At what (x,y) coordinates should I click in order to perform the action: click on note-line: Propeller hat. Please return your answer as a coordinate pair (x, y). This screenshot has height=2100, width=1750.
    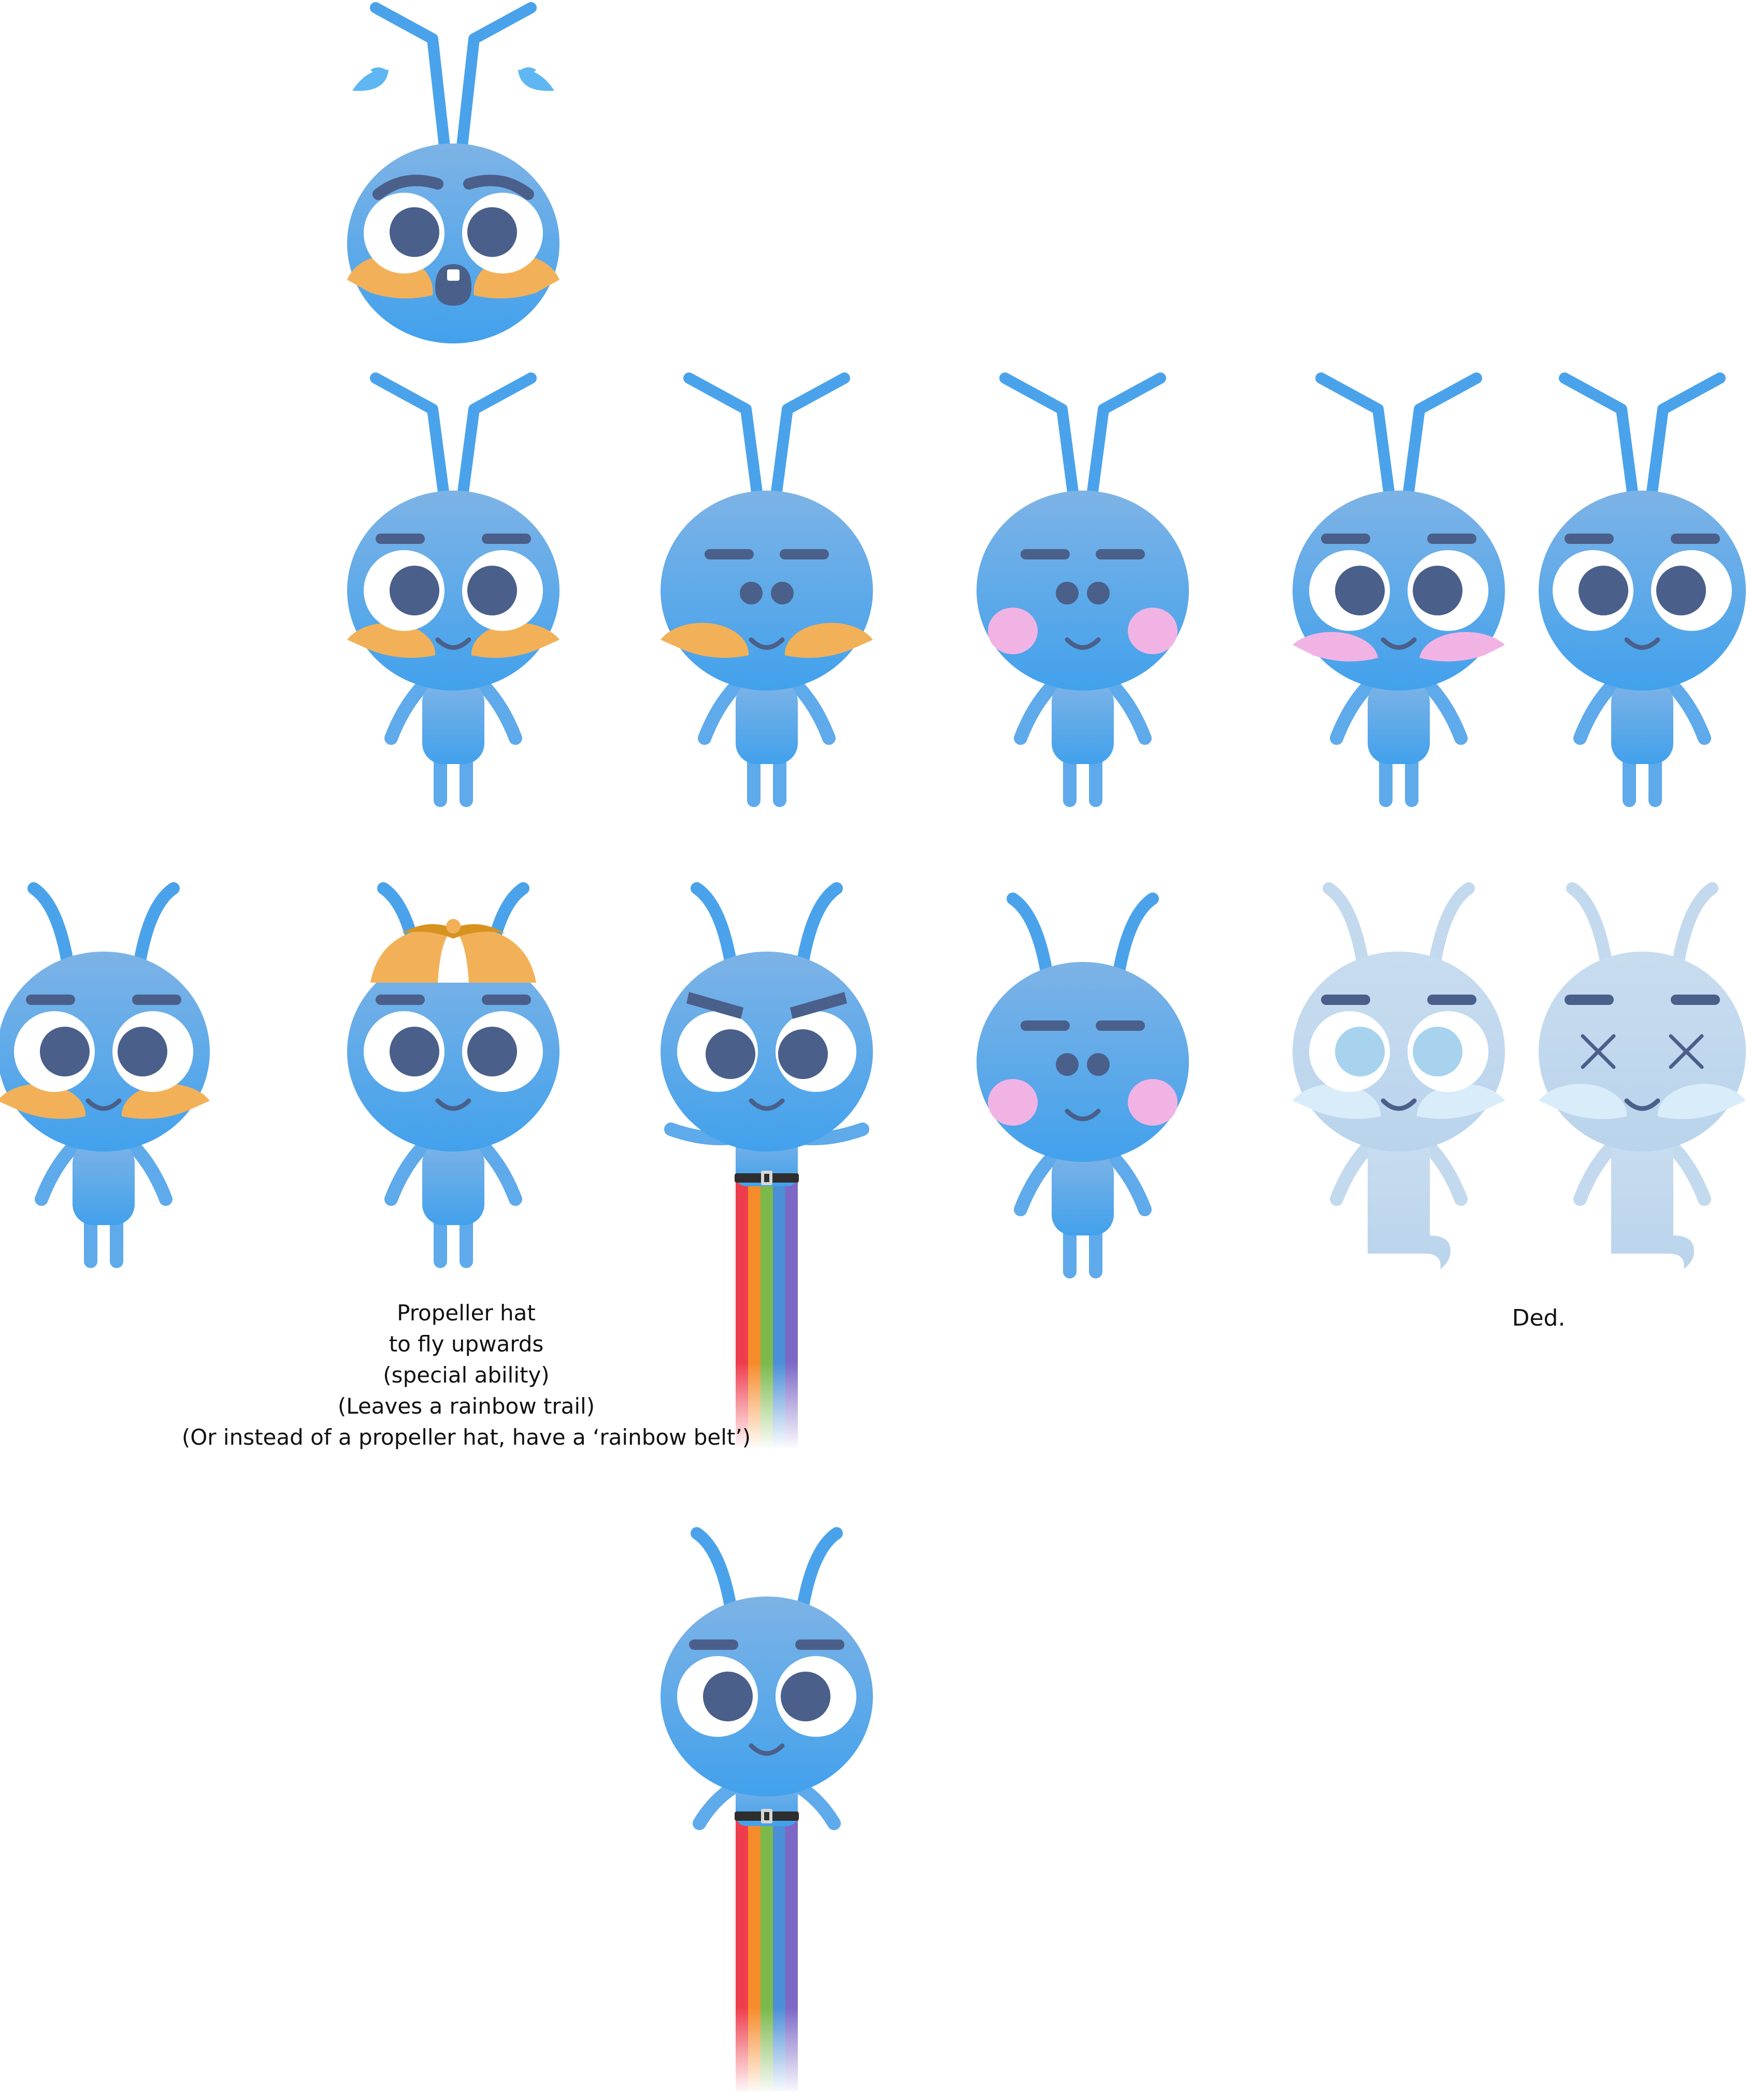
    Looking at the image, I should click on (467, 1313).